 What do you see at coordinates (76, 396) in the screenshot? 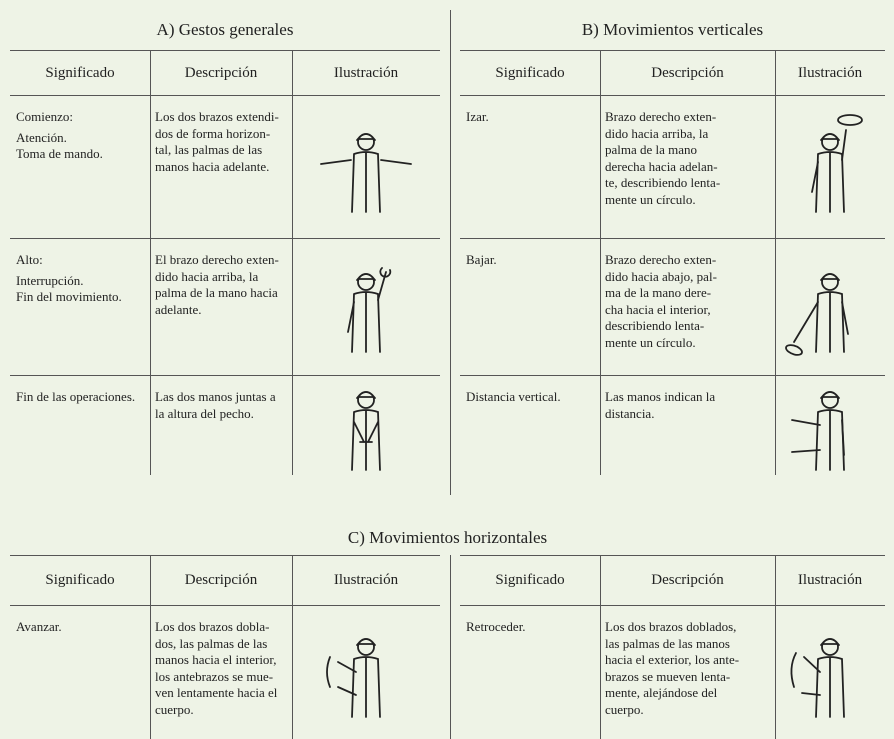
I see `meaning-line: Fin de las operaciones.` at bounding box center [76, 396].